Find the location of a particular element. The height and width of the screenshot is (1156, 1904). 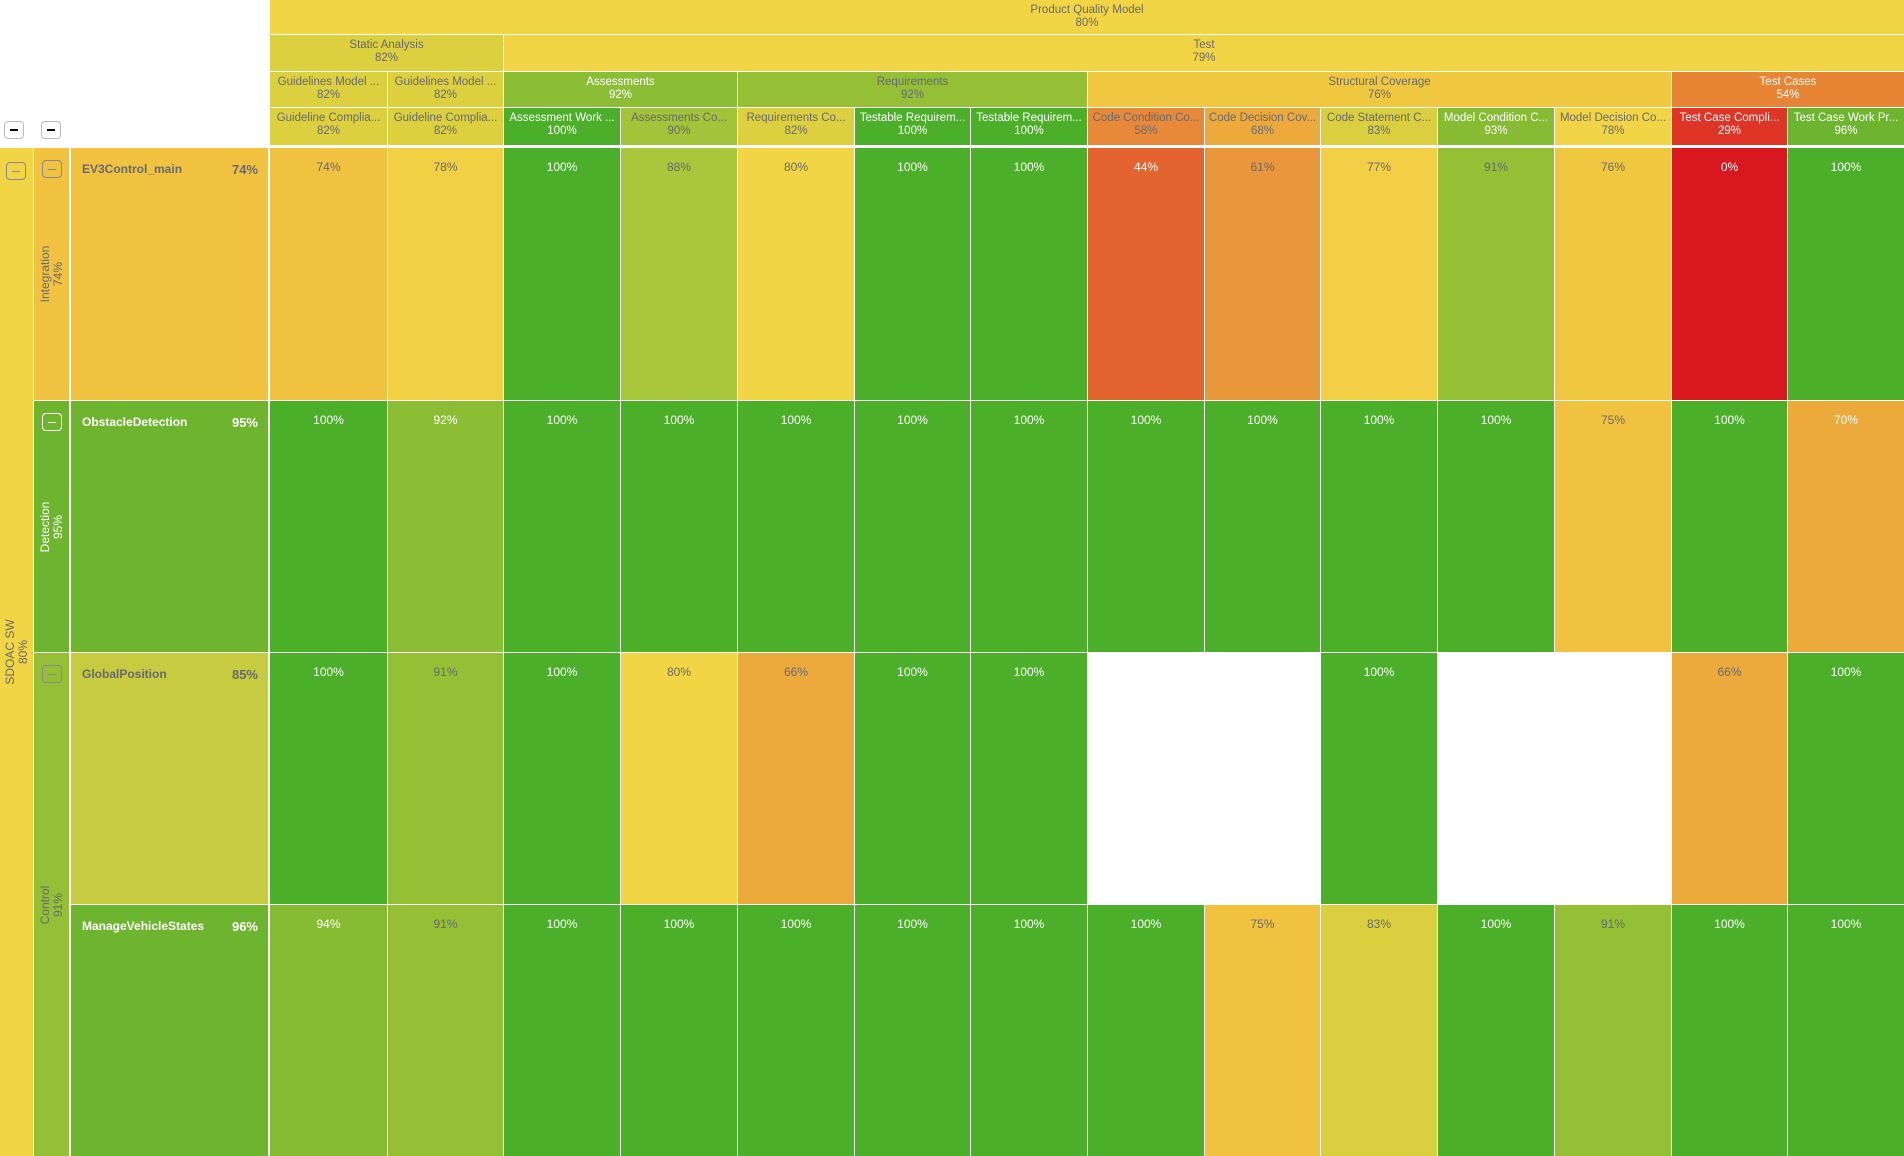

matrix-cell: 74% is located at coordinates (328, 274).